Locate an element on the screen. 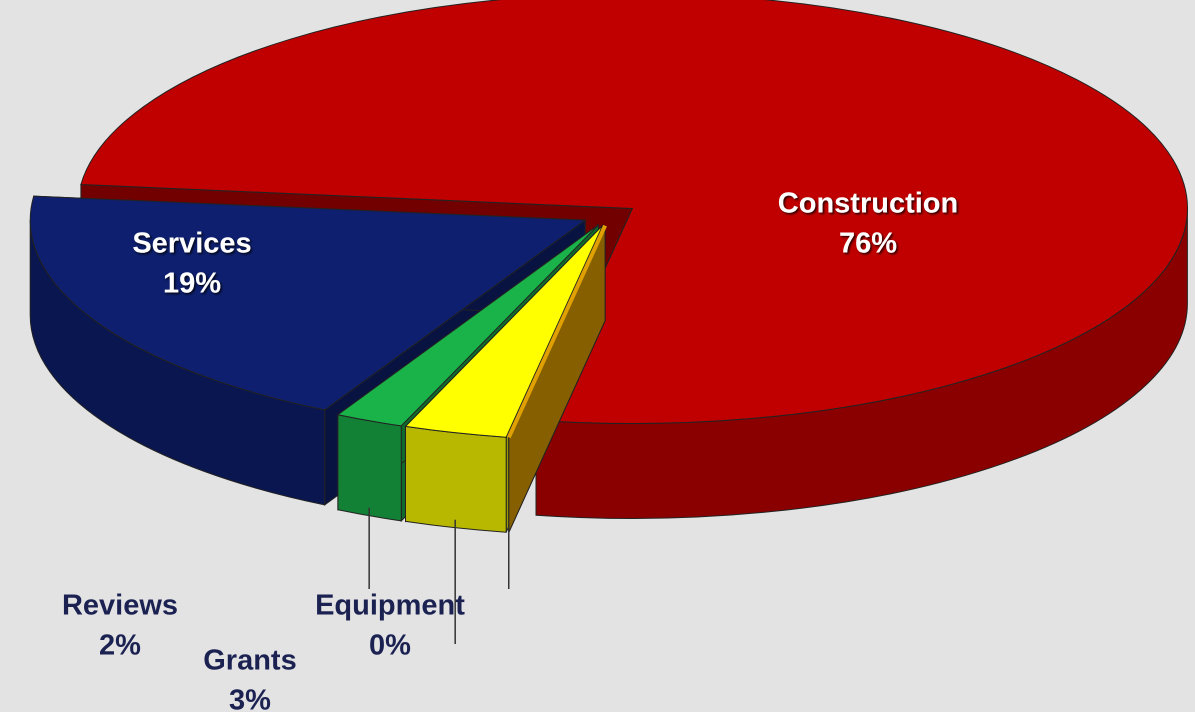 The height and width of the screenshot is (712, 1195). slice-label: Equipment is located at coordinates (390, 606).